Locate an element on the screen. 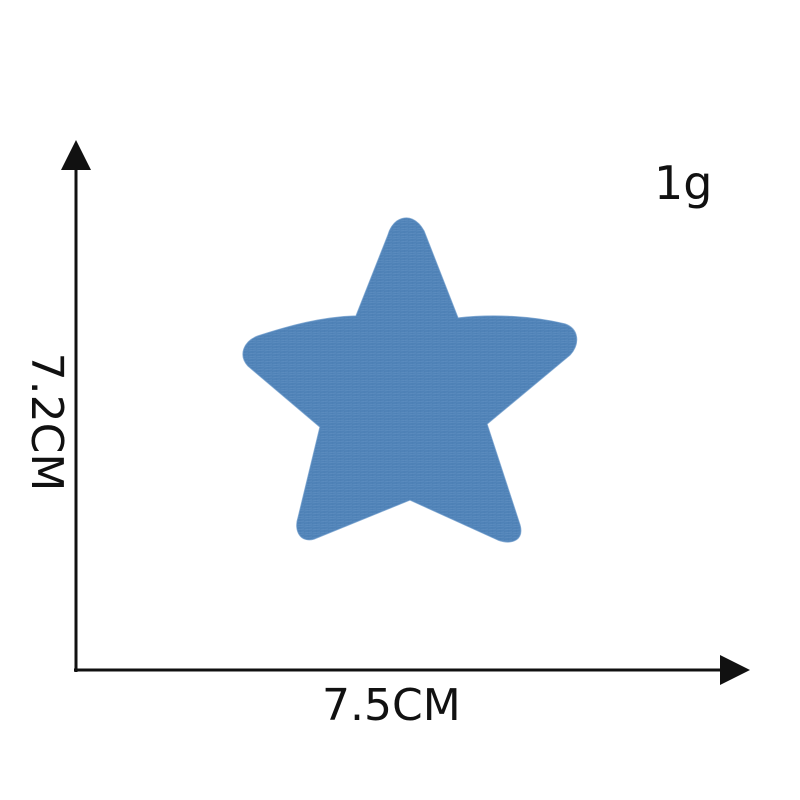  height-dimension-label: 7.2CM is located at coordinates (46, 422).